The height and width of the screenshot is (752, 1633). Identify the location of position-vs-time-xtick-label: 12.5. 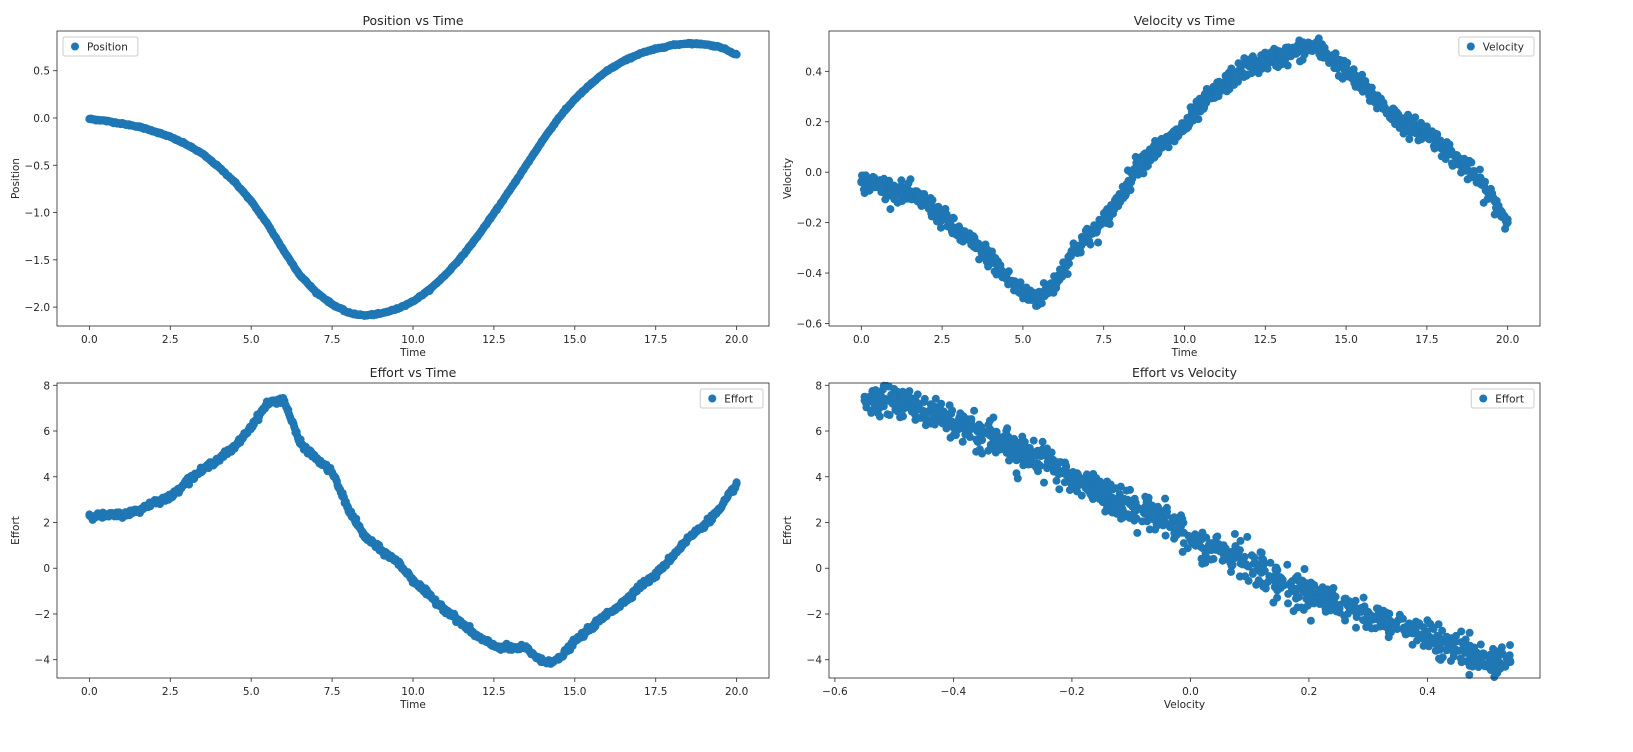
(493, 340).